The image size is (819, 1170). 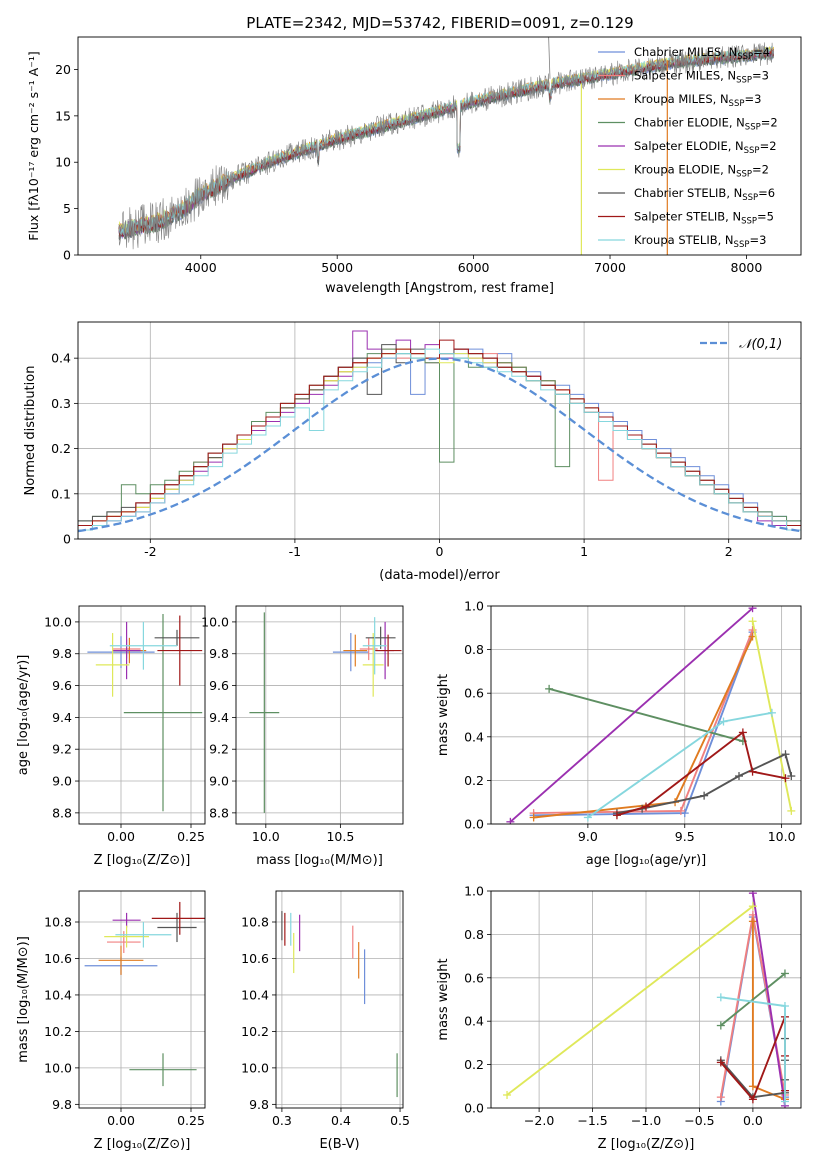 I want to click on y-tick-label: 9.4, so click(x=62, y=717).